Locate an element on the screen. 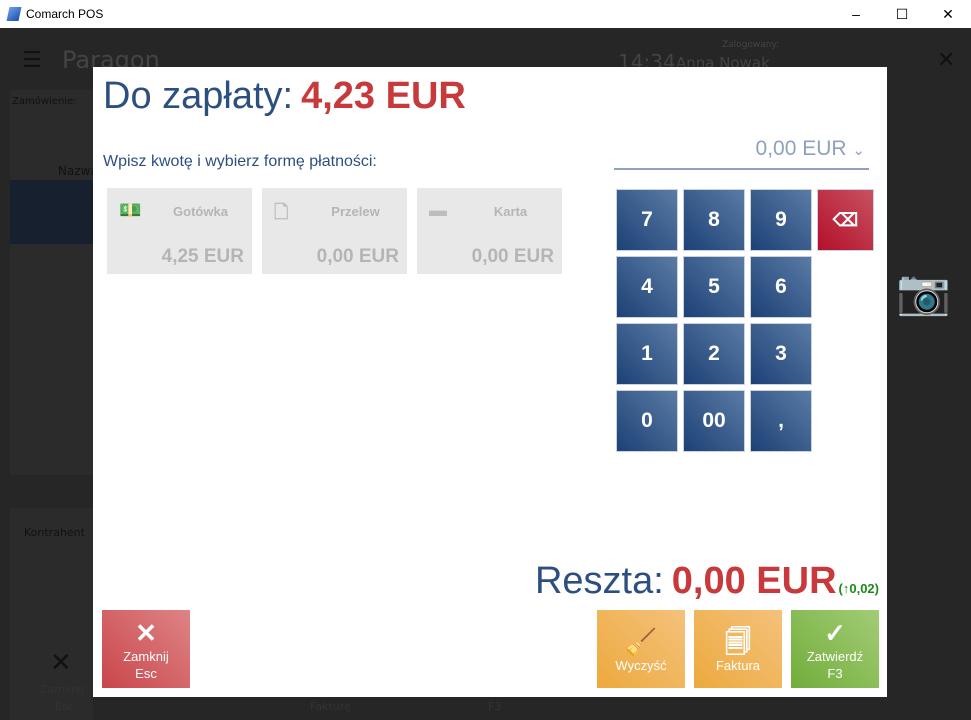 This screenshot has height=720, width=971. menu-icon: ☰ is located at coordinates (32, 60).